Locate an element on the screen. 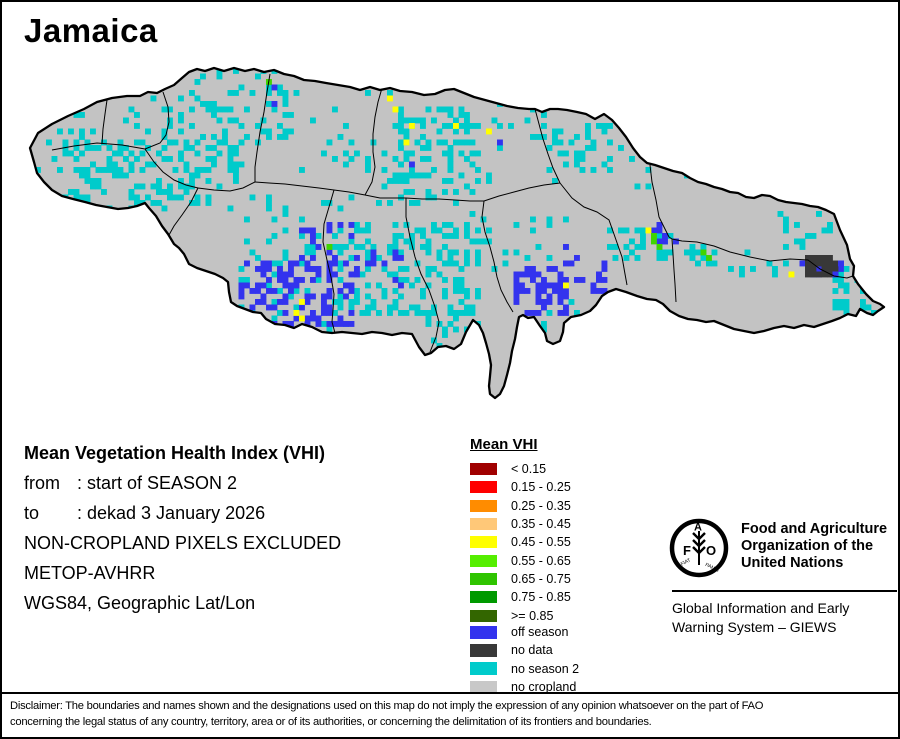 Image resolution: width=900 pixels, height=739 pixels. legend-label: >= 0.85 is located at coordinates (532, 615).